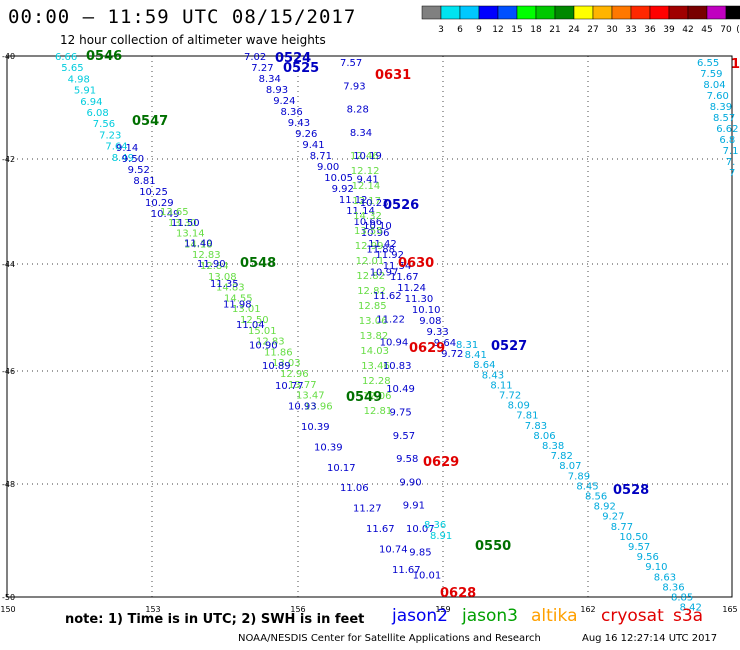 This screenshot has height=650, width=740. I want to click on legend-label: 9, so click(479, 30).